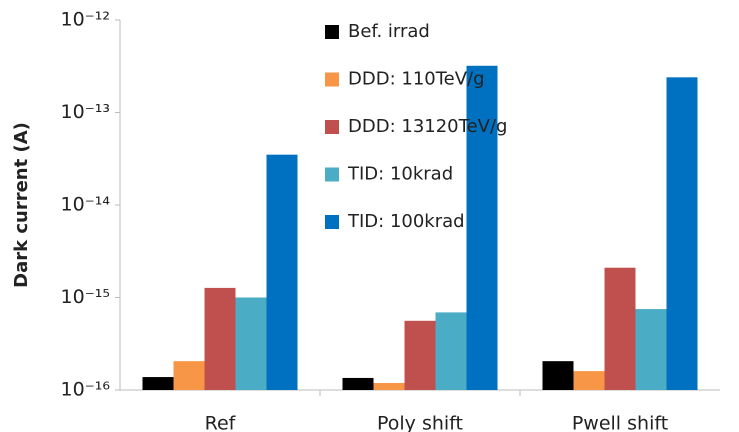  What do you see at coordinates (85, 112) in the screenshot?
I see `y-tick-label: 10⁻¹³` at bounding box center [85, 112].